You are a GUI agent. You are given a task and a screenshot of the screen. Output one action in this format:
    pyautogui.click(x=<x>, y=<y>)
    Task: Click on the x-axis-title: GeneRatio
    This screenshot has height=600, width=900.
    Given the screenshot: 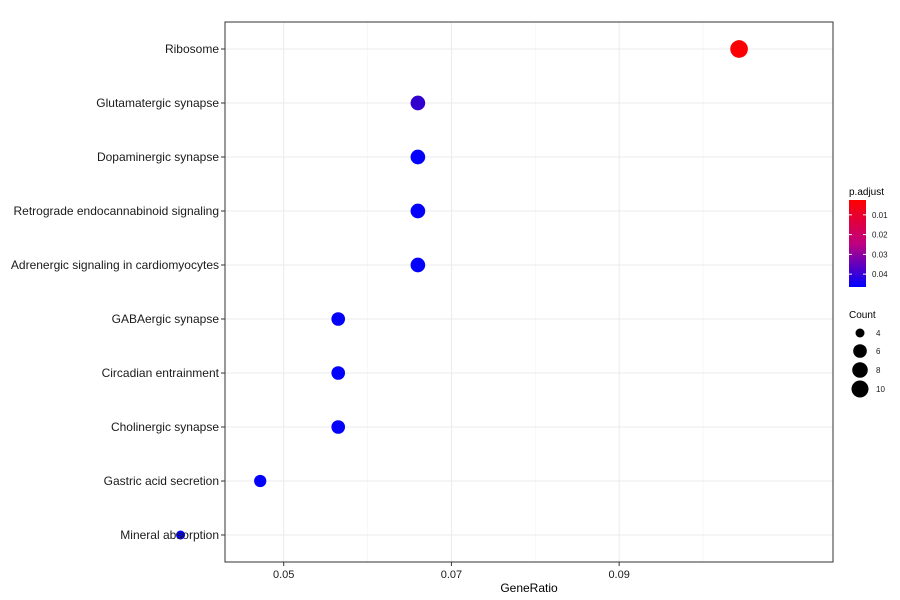 What is the action you would take?
    pyautogui.click(x=529, y=588)
    